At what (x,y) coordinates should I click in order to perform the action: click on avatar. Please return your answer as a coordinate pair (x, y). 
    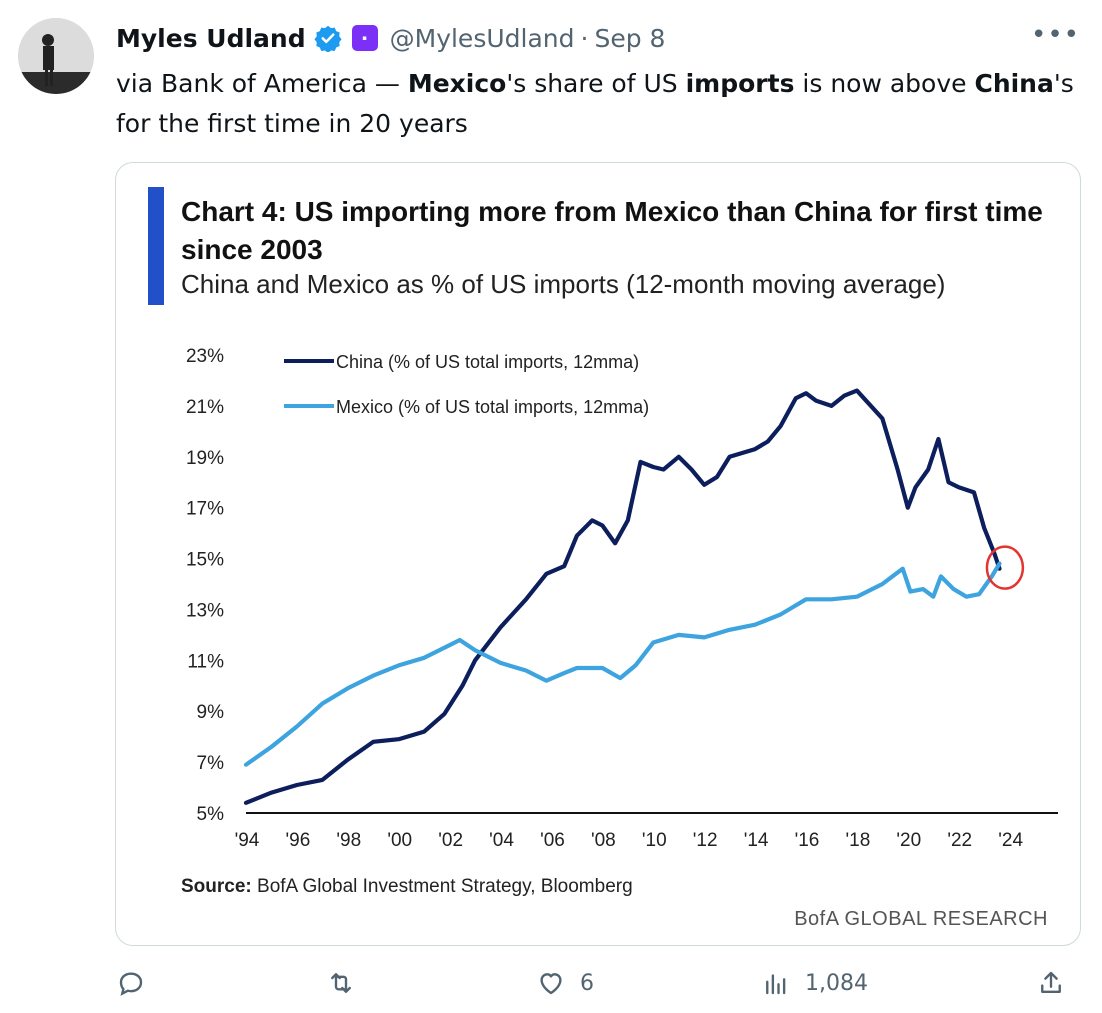
    Looking at the image, I should click on (56, 56).